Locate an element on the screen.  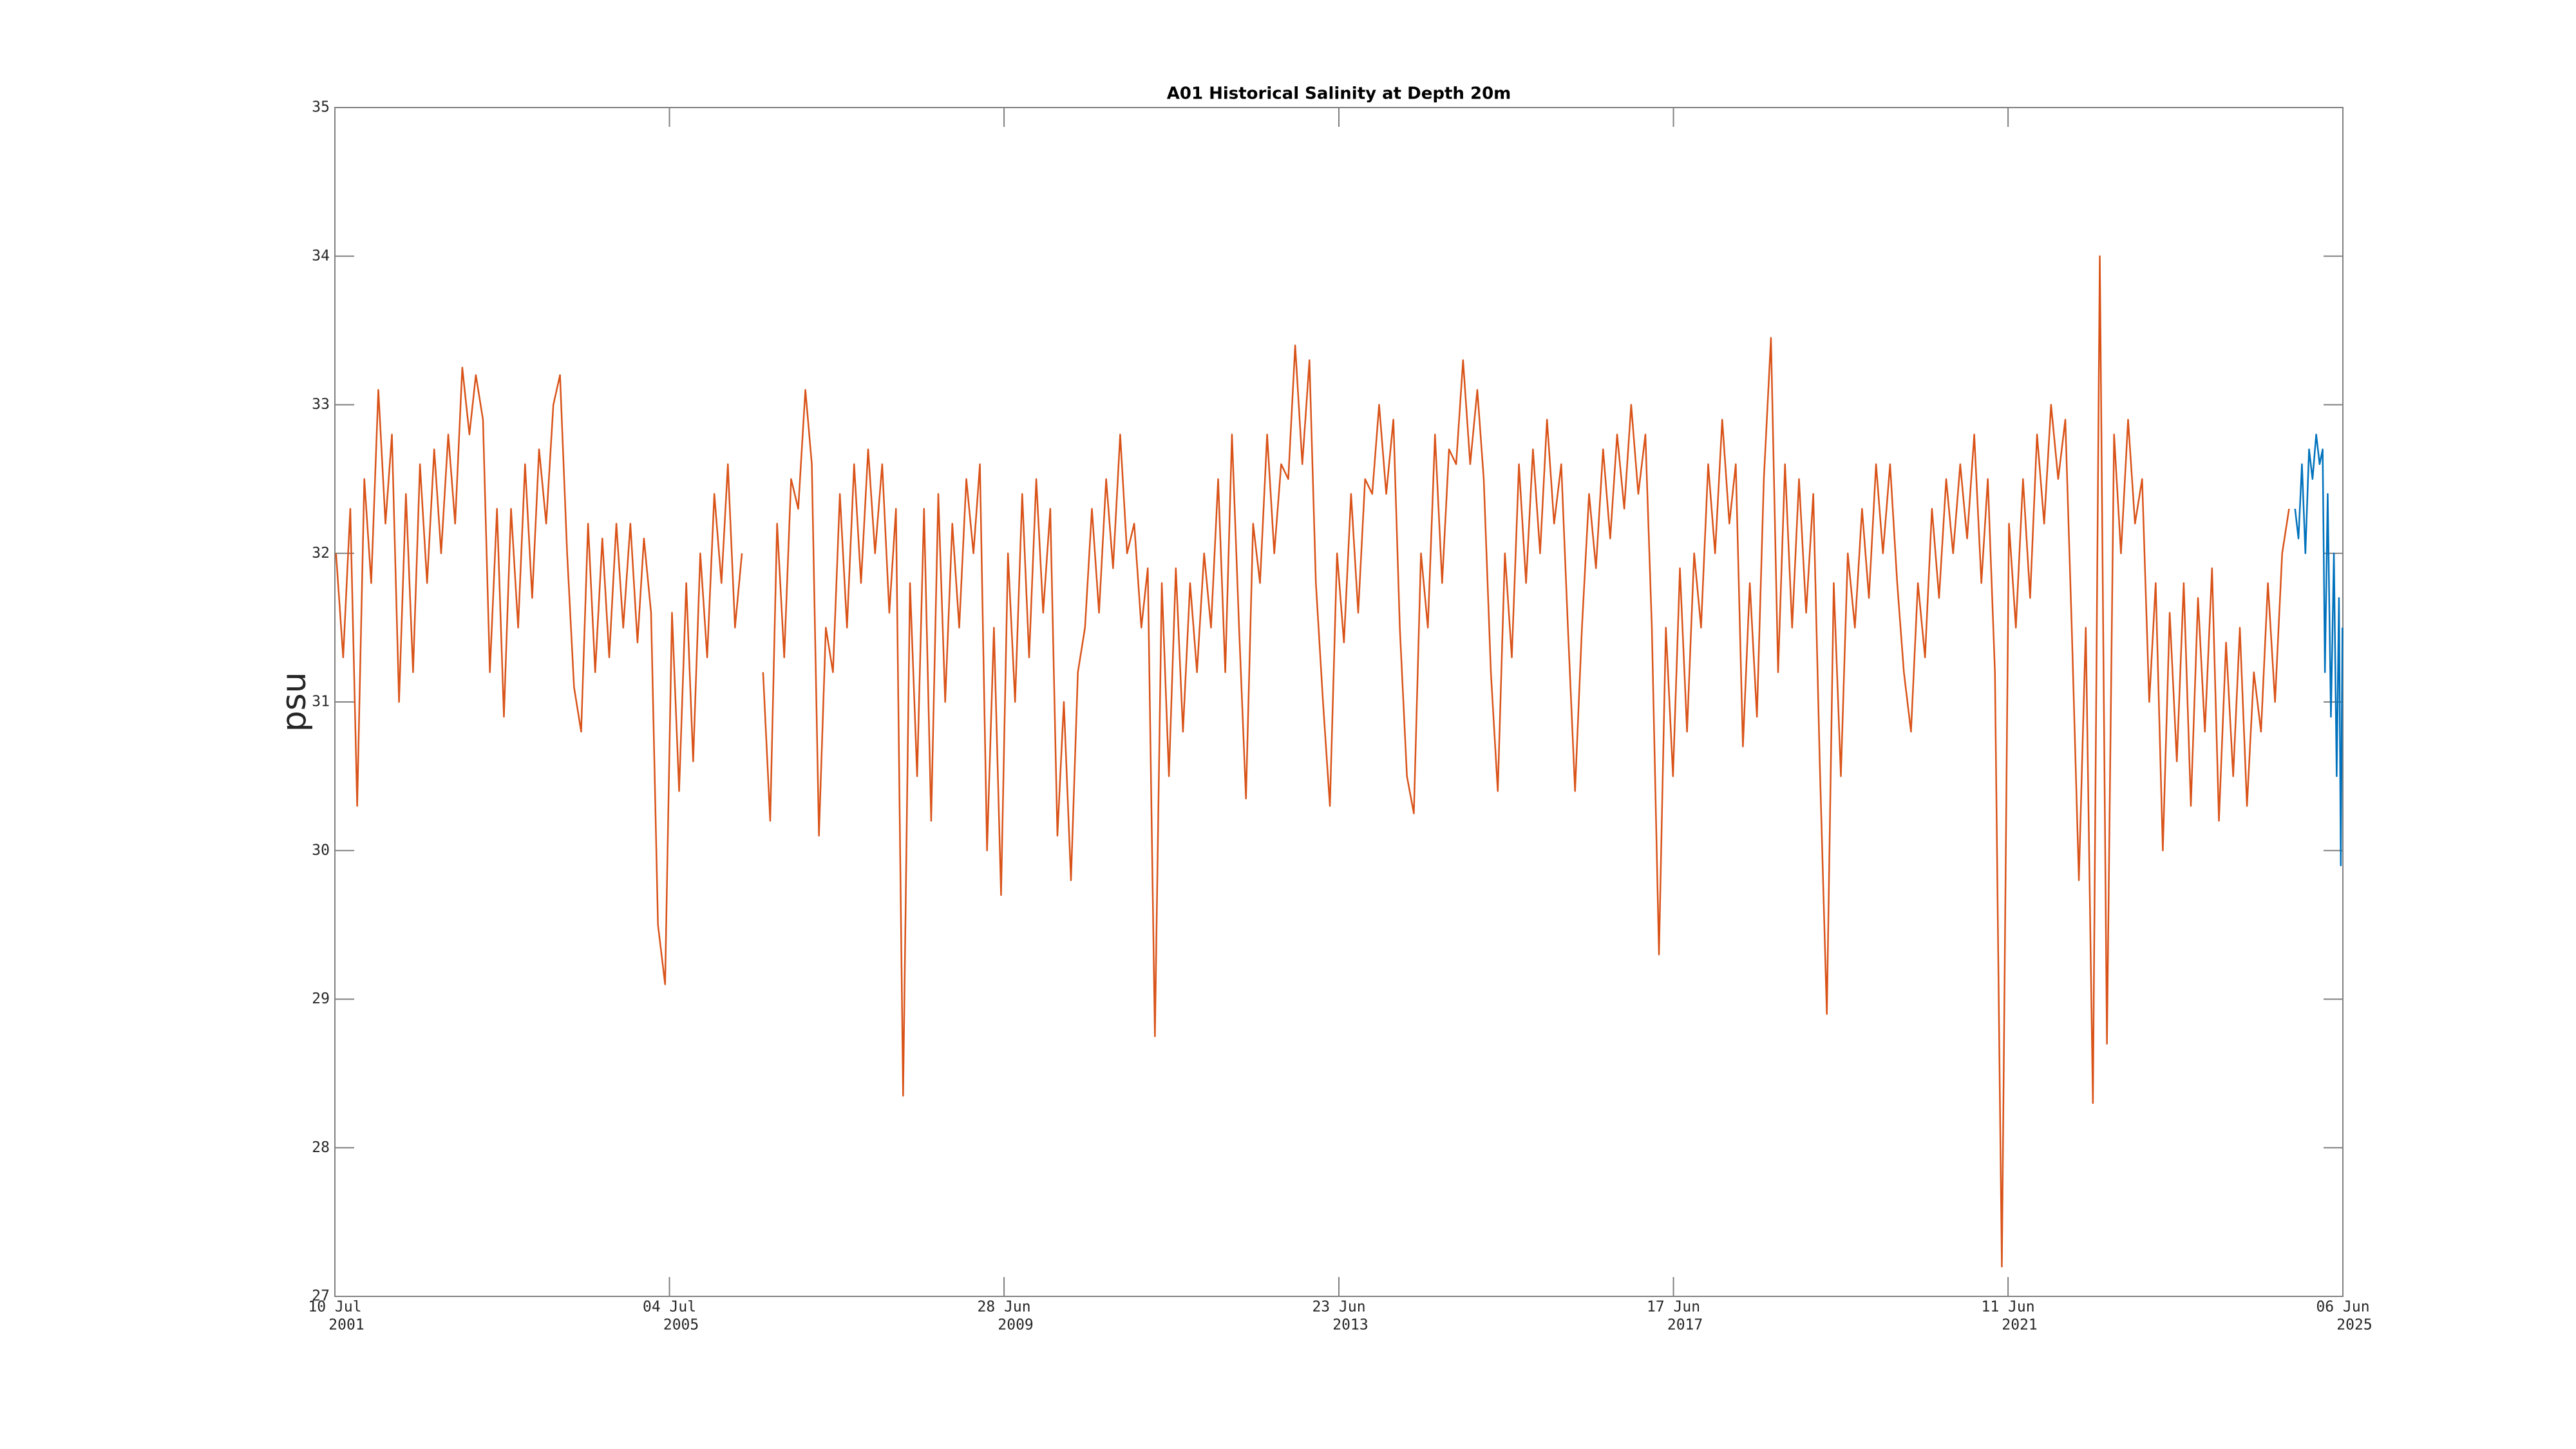
x-tick-label: 11 Jun is located at coordinates (2008, 1307).